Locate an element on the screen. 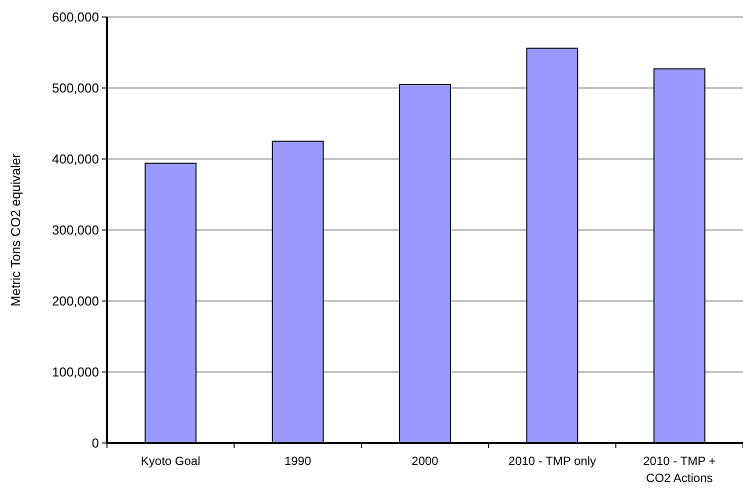  y-tick-label: 400,000 is located at coordinates (75, 159).